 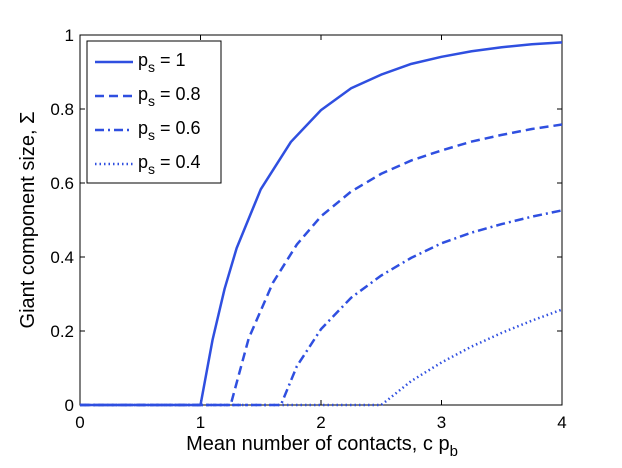 I want to click on x-axis-label: Mean number of contacts, c pb, so click(x=322, y=446).